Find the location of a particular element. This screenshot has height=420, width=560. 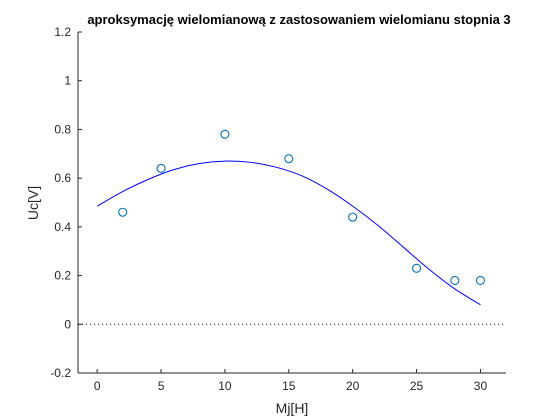

y-tick-label: -0.2 is located at coordinates (60, 373).